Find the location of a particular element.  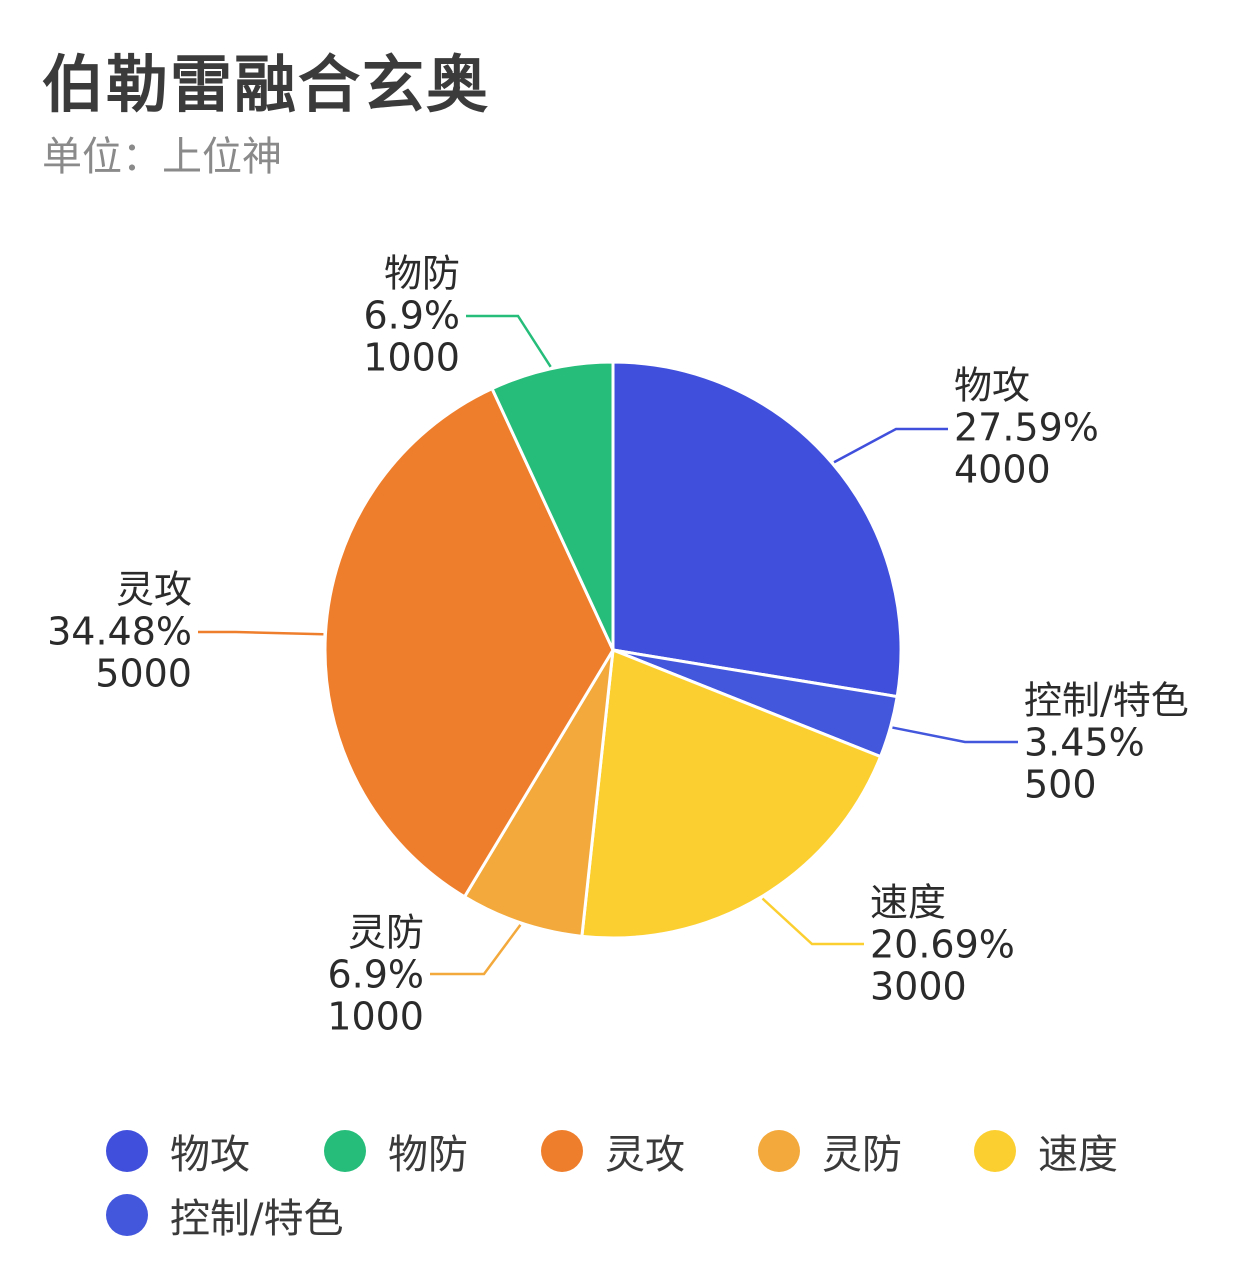

legend-label: 控制/特色 is located at coordinates (257, 1219).